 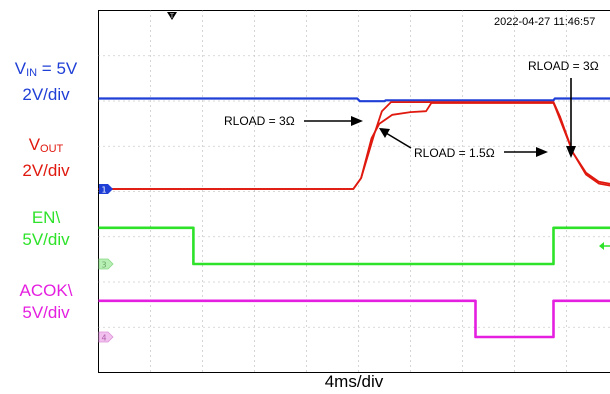 What do you see at coordinates (46, 170) in the screenshot?
I see `vout-scale: 2V/div` at bounding box center [46, 170].